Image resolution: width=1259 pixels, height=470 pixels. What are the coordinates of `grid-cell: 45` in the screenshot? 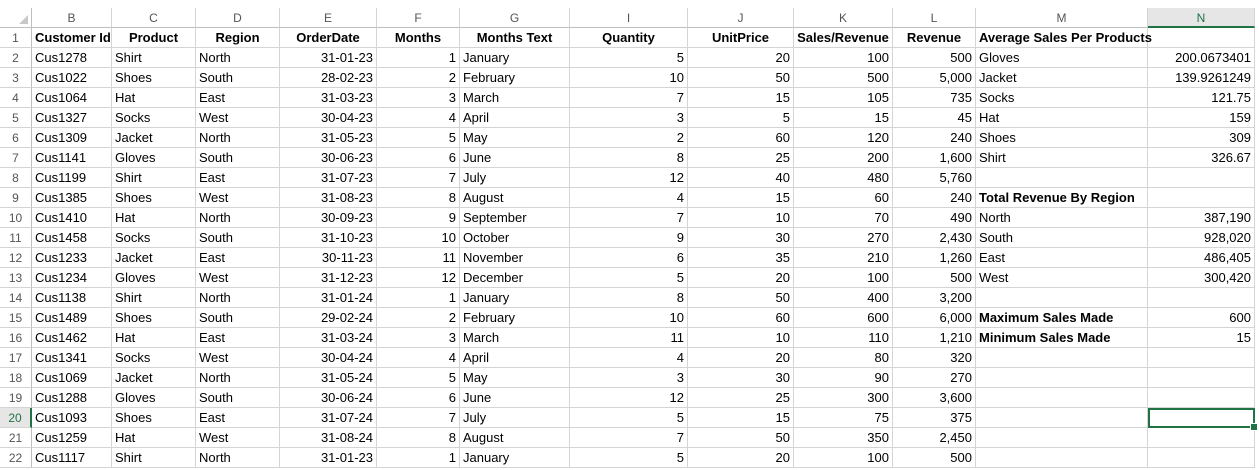 It's located at (934, 118).